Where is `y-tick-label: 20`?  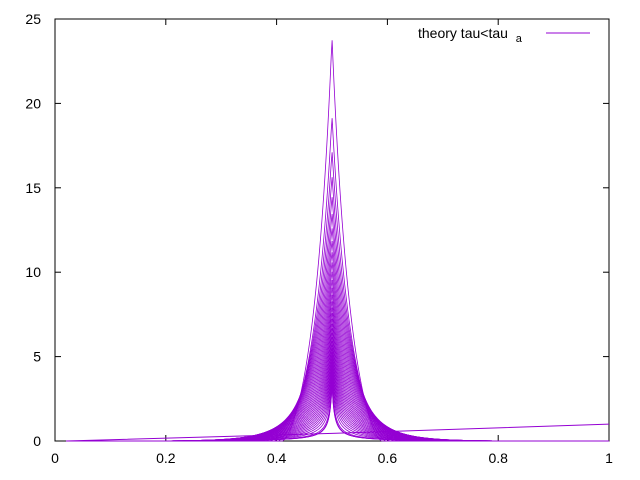 y-tick-label: 20 is located at coordinates (33, 103).